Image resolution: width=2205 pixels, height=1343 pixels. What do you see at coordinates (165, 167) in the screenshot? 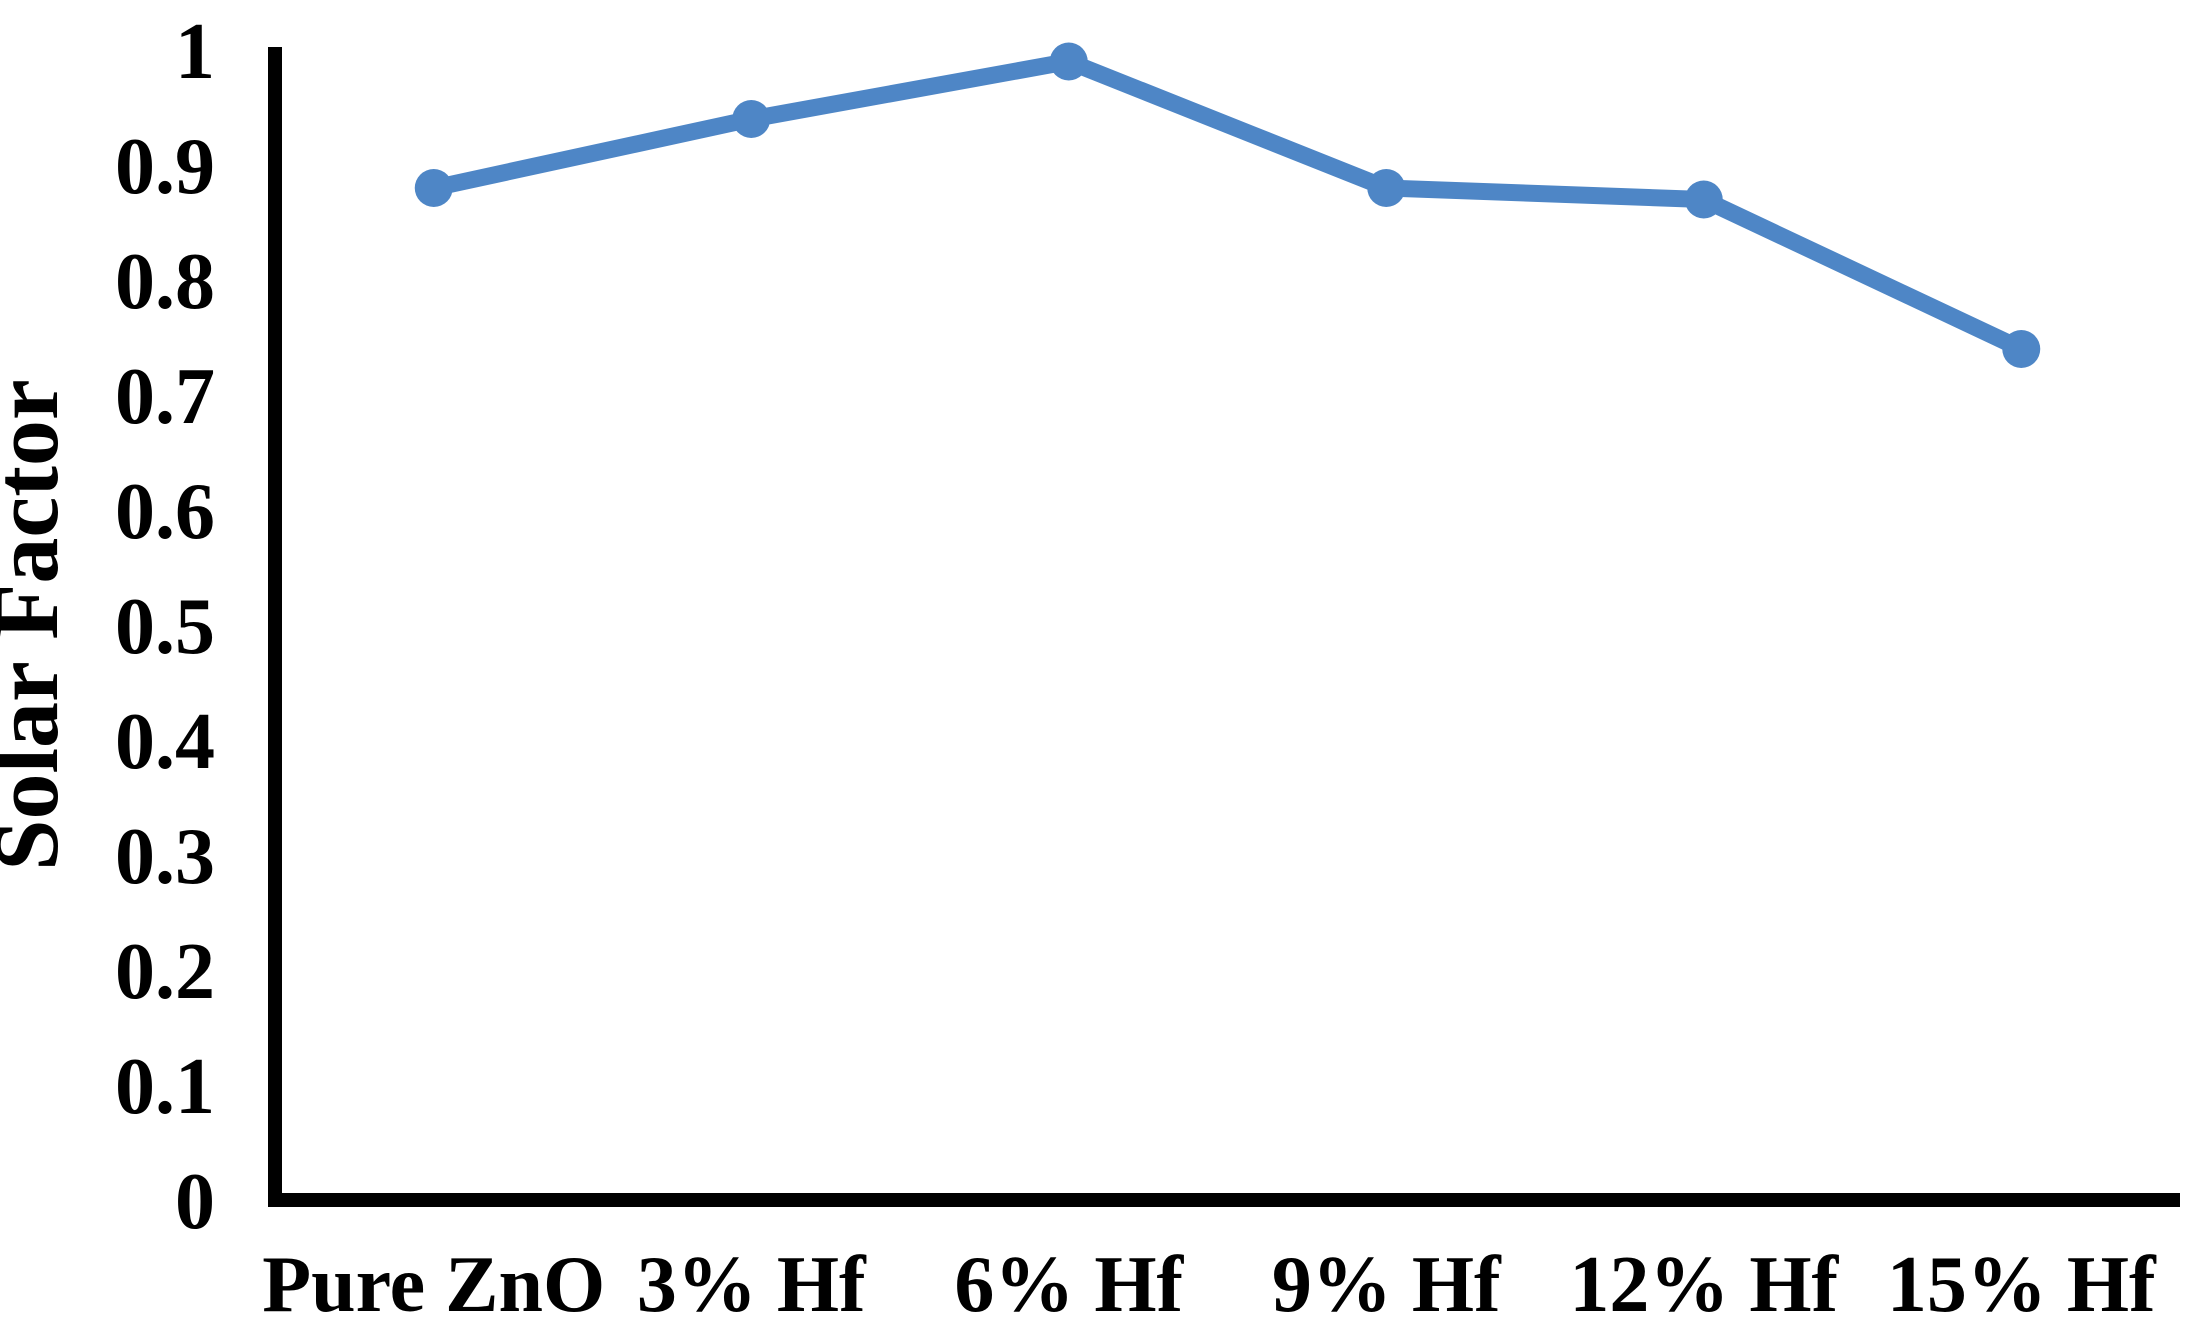
I see `y-tick-label: 0.9` at bounding box center [165, 167].